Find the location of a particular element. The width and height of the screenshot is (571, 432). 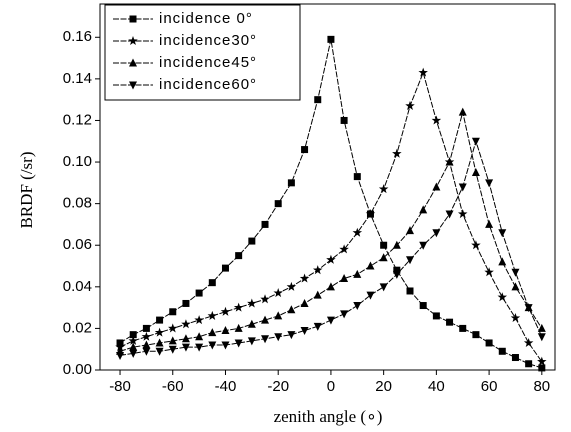

legend-box is located at coordinates (202, 52).